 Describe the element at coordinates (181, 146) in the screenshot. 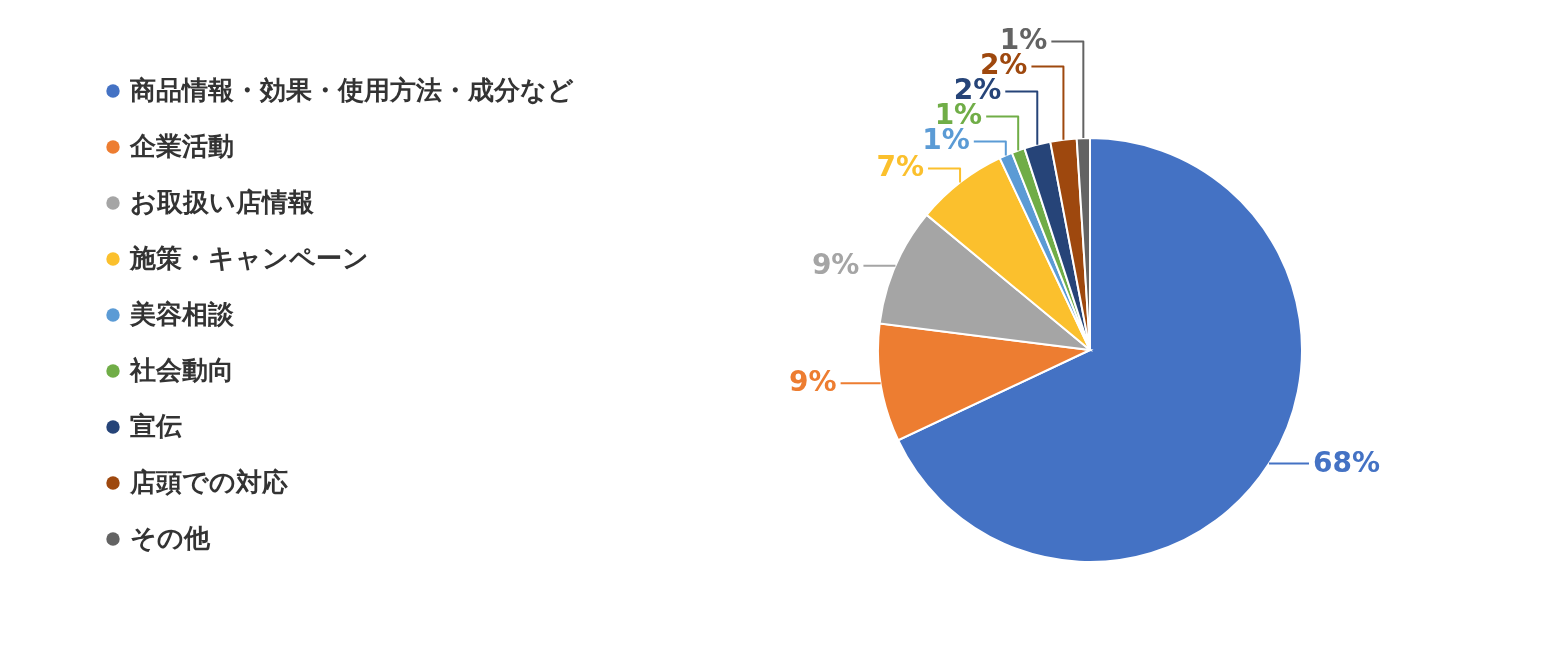

I see `legend-label: 企業活動` at that location.